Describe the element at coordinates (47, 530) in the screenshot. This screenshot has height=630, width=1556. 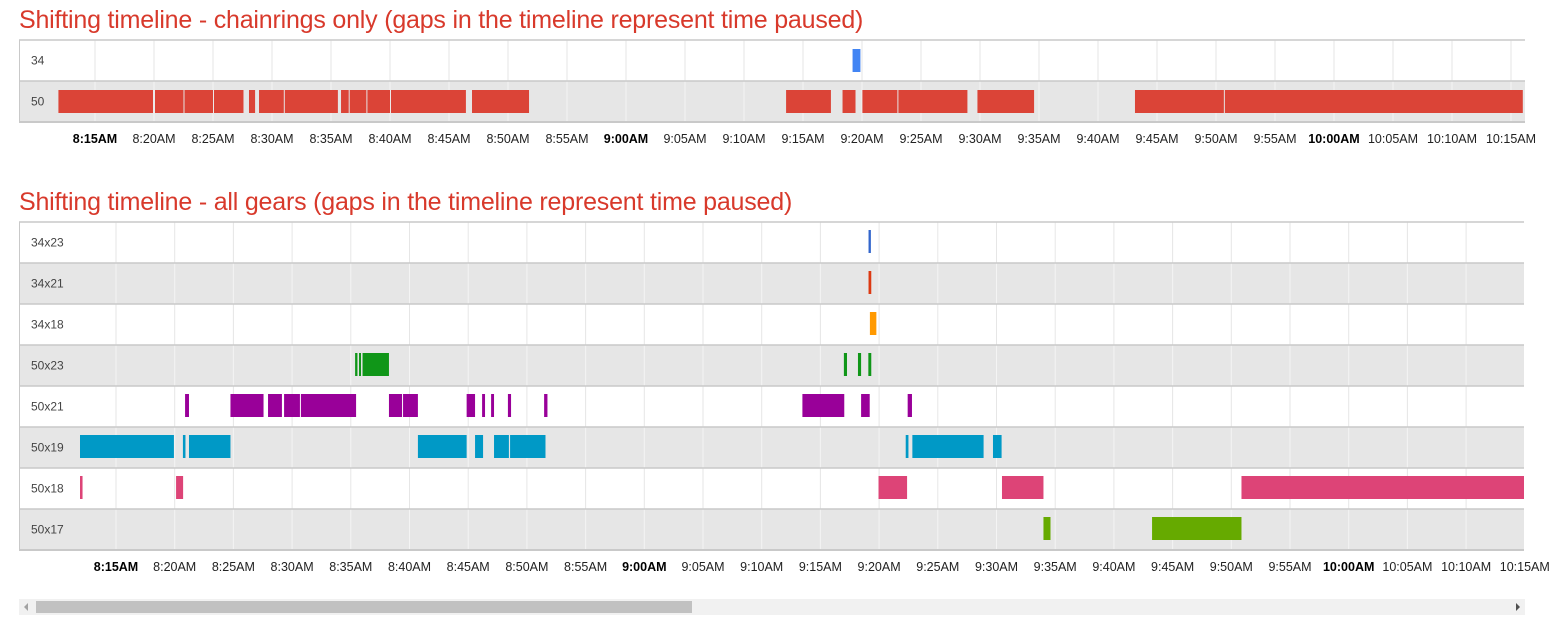
I see `row-label: 50x17` at that location.